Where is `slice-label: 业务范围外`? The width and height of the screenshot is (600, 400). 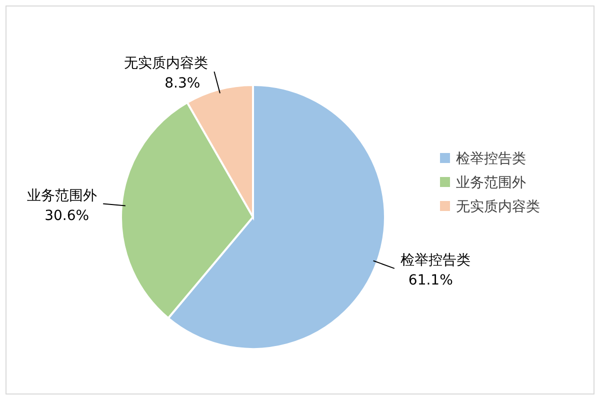
slice-label: 业务范围外 is located at coordinates (62, 196).